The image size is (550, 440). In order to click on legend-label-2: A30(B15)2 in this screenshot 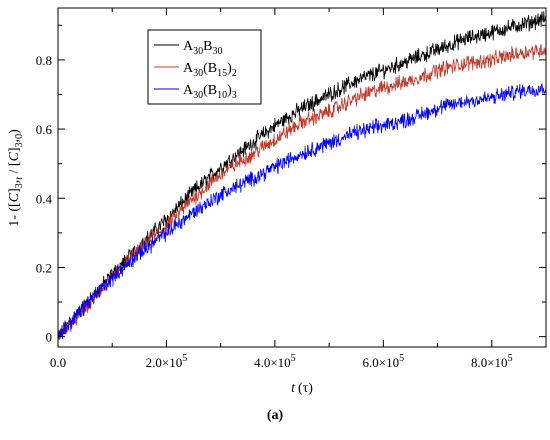, I will do `click(210, 70)`.